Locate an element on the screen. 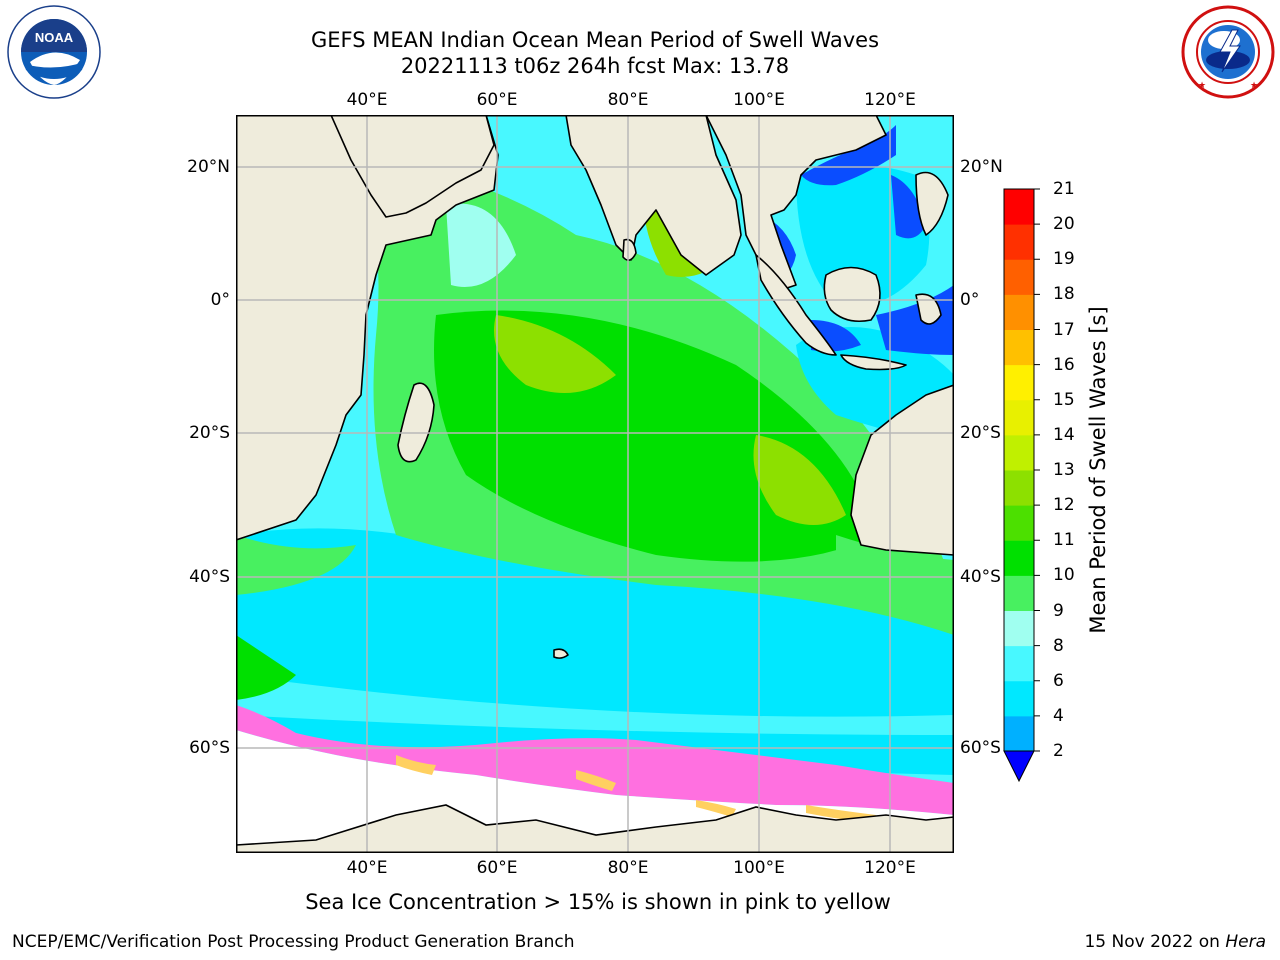 This screenshot has height=960, width=1280. colorbar-extend-arrow is located at coordinates (1019, 766).